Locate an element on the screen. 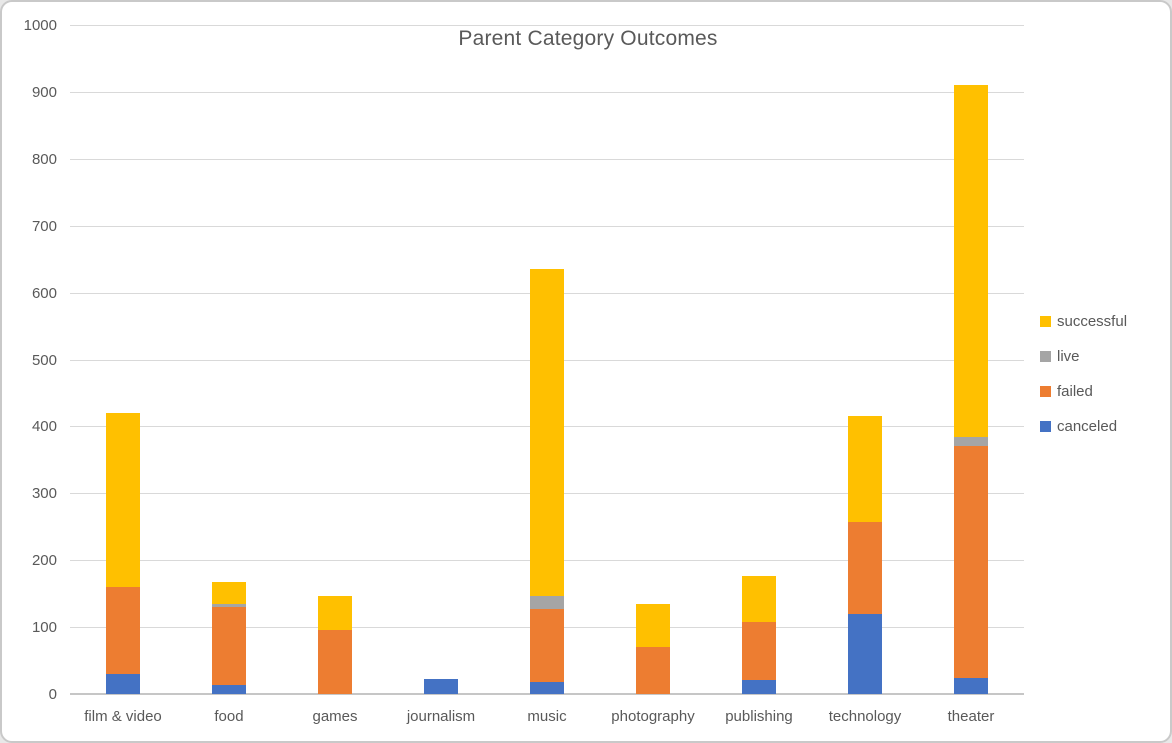 The height and width of the screenshot is (743, 1172). legend-label-failed: failed is located at coordinates (1075, 391).